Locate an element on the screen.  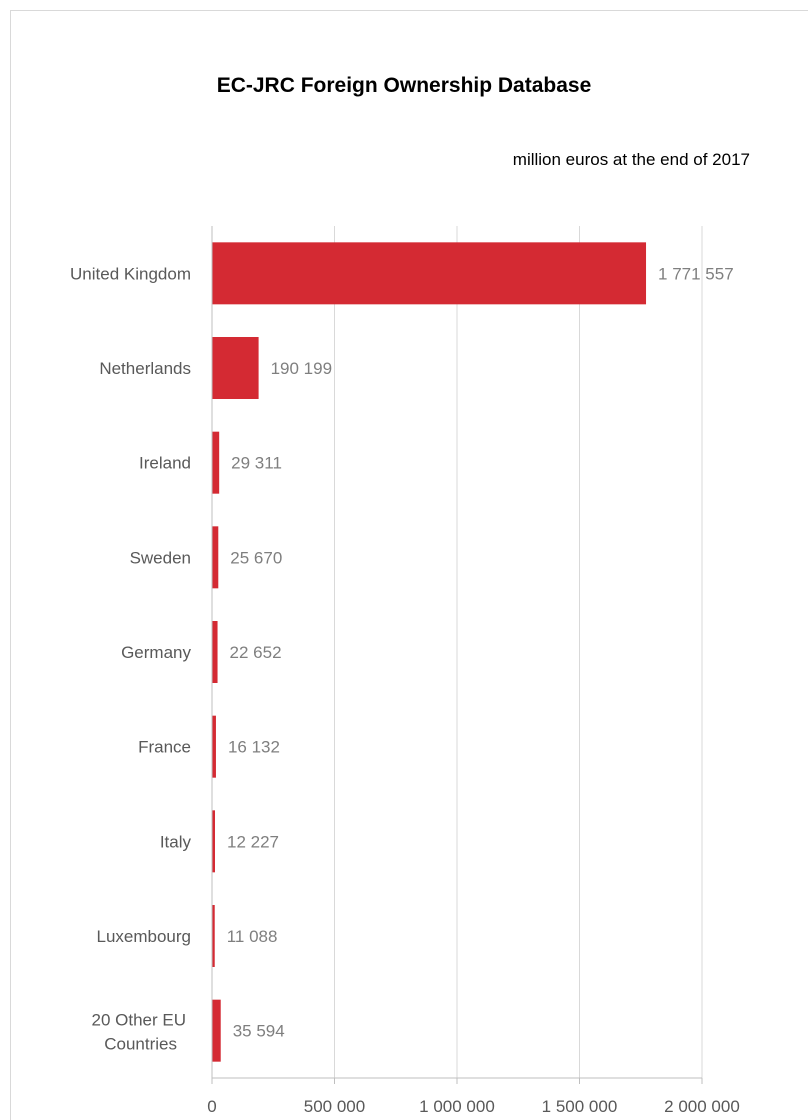
category-label: France is located at coordinates (164, 747).